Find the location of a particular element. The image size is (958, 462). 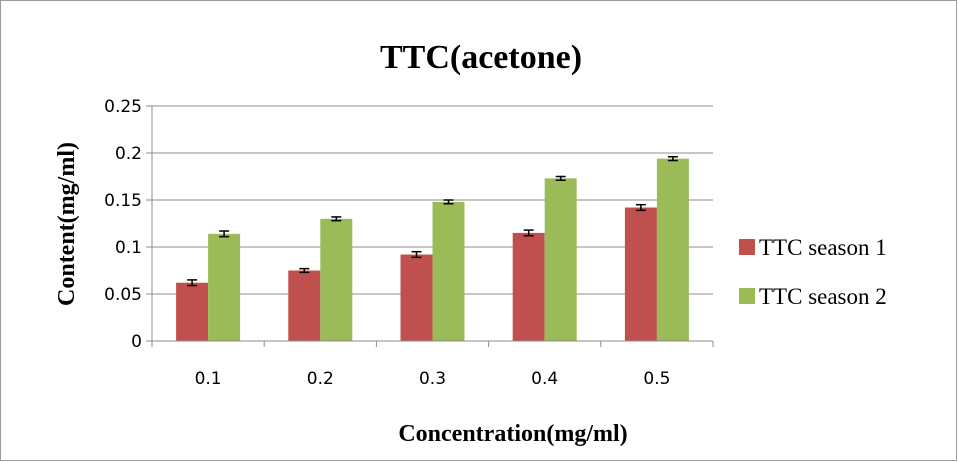

legend-label-series-2: TTC season 2 is located at coordinates (823, 296).